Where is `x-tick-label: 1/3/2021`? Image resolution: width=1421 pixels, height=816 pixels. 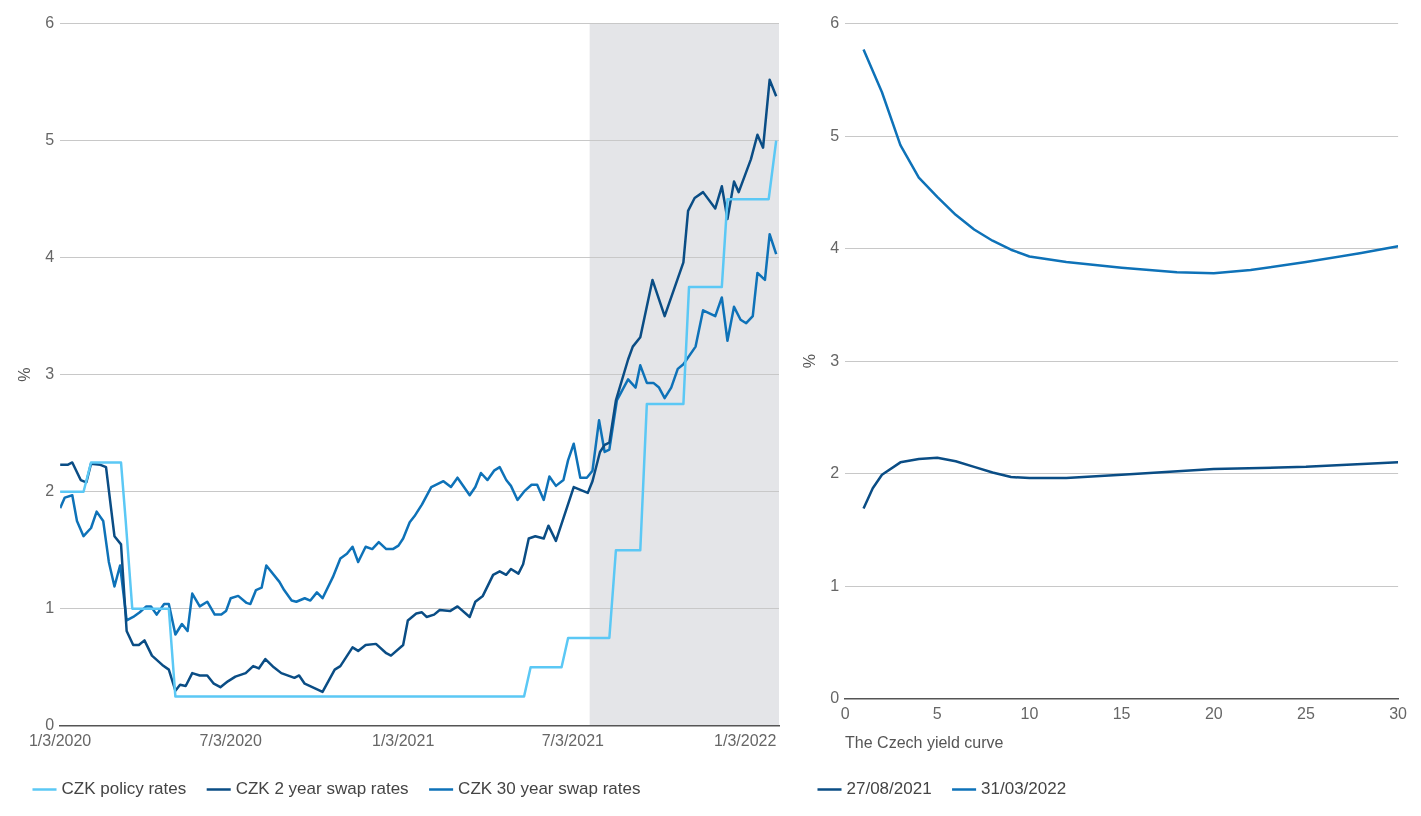
x-tick-label: 1/3/2021 is located at coordinates (403, 740).